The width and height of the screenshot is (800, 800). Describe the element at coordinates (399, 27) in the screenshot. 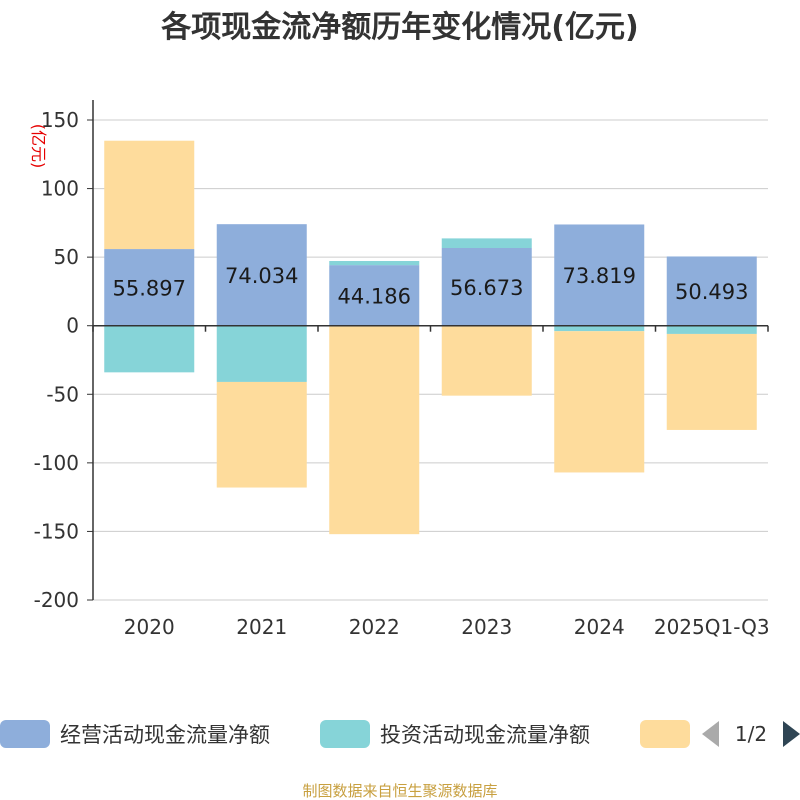

I see `chart-title: 各项现金流净额历年变化情况(亿元)` at that location.